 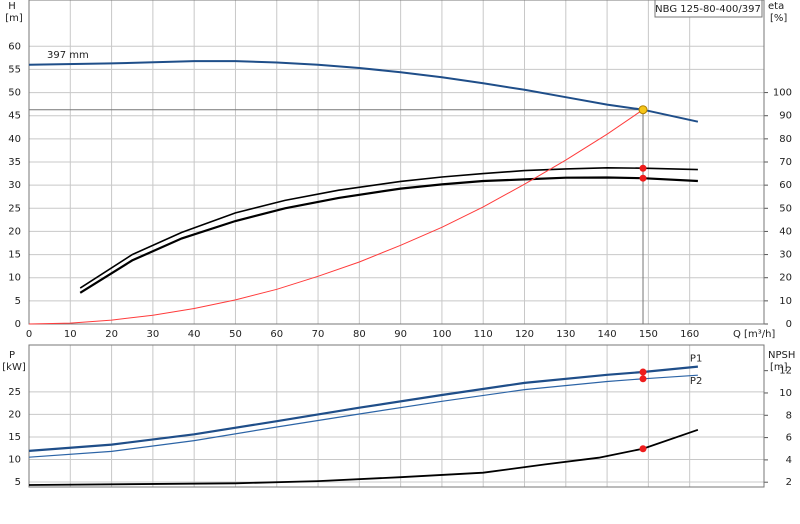 What do you see at coordinates (14, 162) in the screenshot?
I see `y-tick-label: 35` at bounding box center [14, 162].